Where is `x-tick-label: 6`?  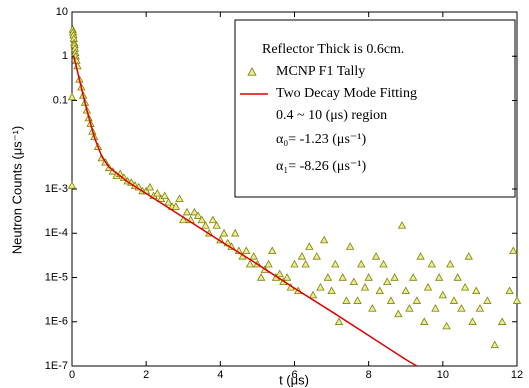
x-tick-label: 6 is located at coordinates (294, 375).